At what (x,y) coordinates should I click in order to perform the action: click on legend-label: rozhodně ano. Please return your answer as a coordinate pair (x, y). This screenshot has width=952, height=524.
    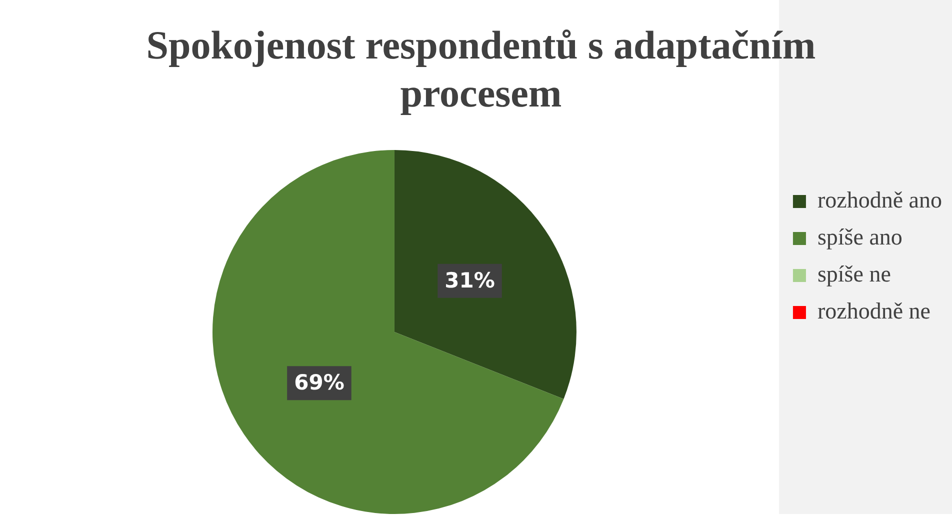
    Looking at the image, I should click on (879, 200).